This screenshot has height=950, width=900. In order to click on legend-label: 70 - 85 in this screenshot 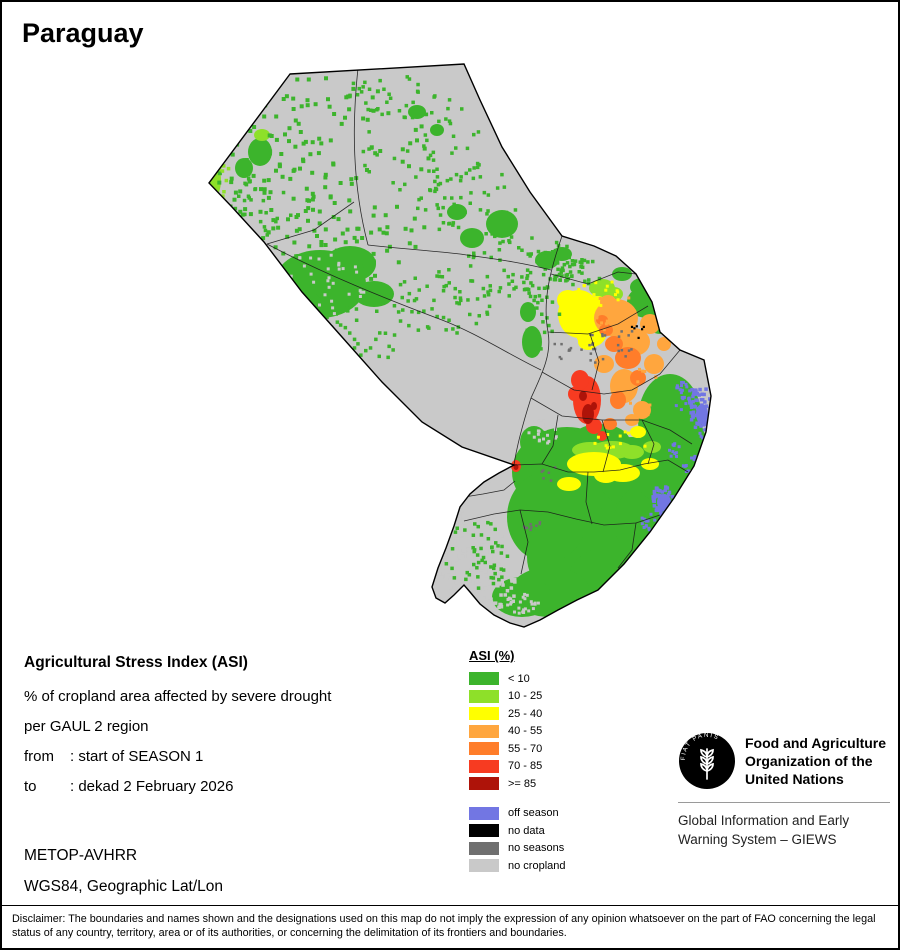, I will do `click(525, 766)`.